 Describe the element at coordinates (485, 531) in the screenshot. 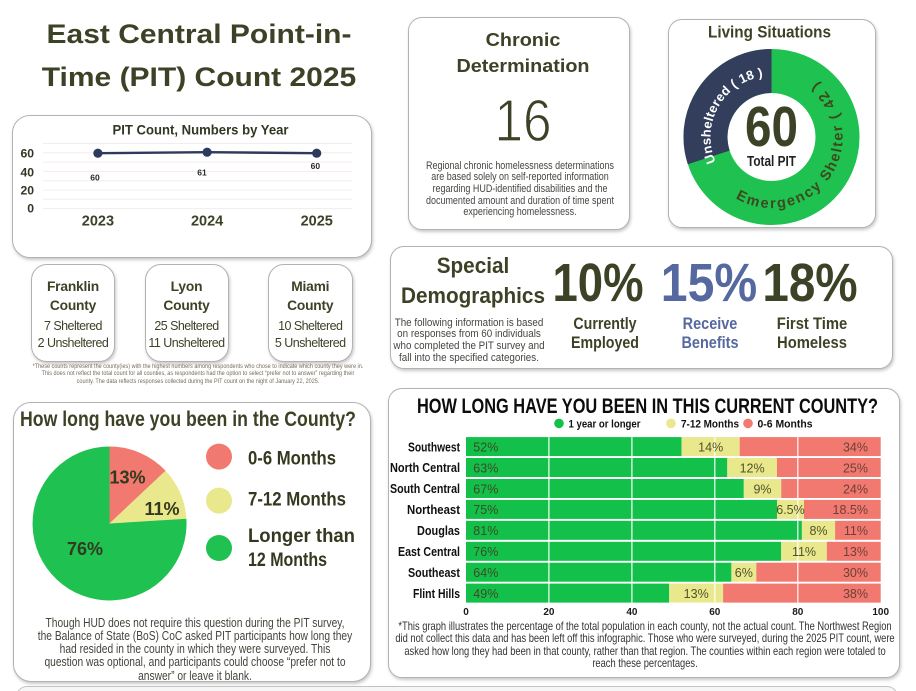

I see `svg-text: 81%` at that location.